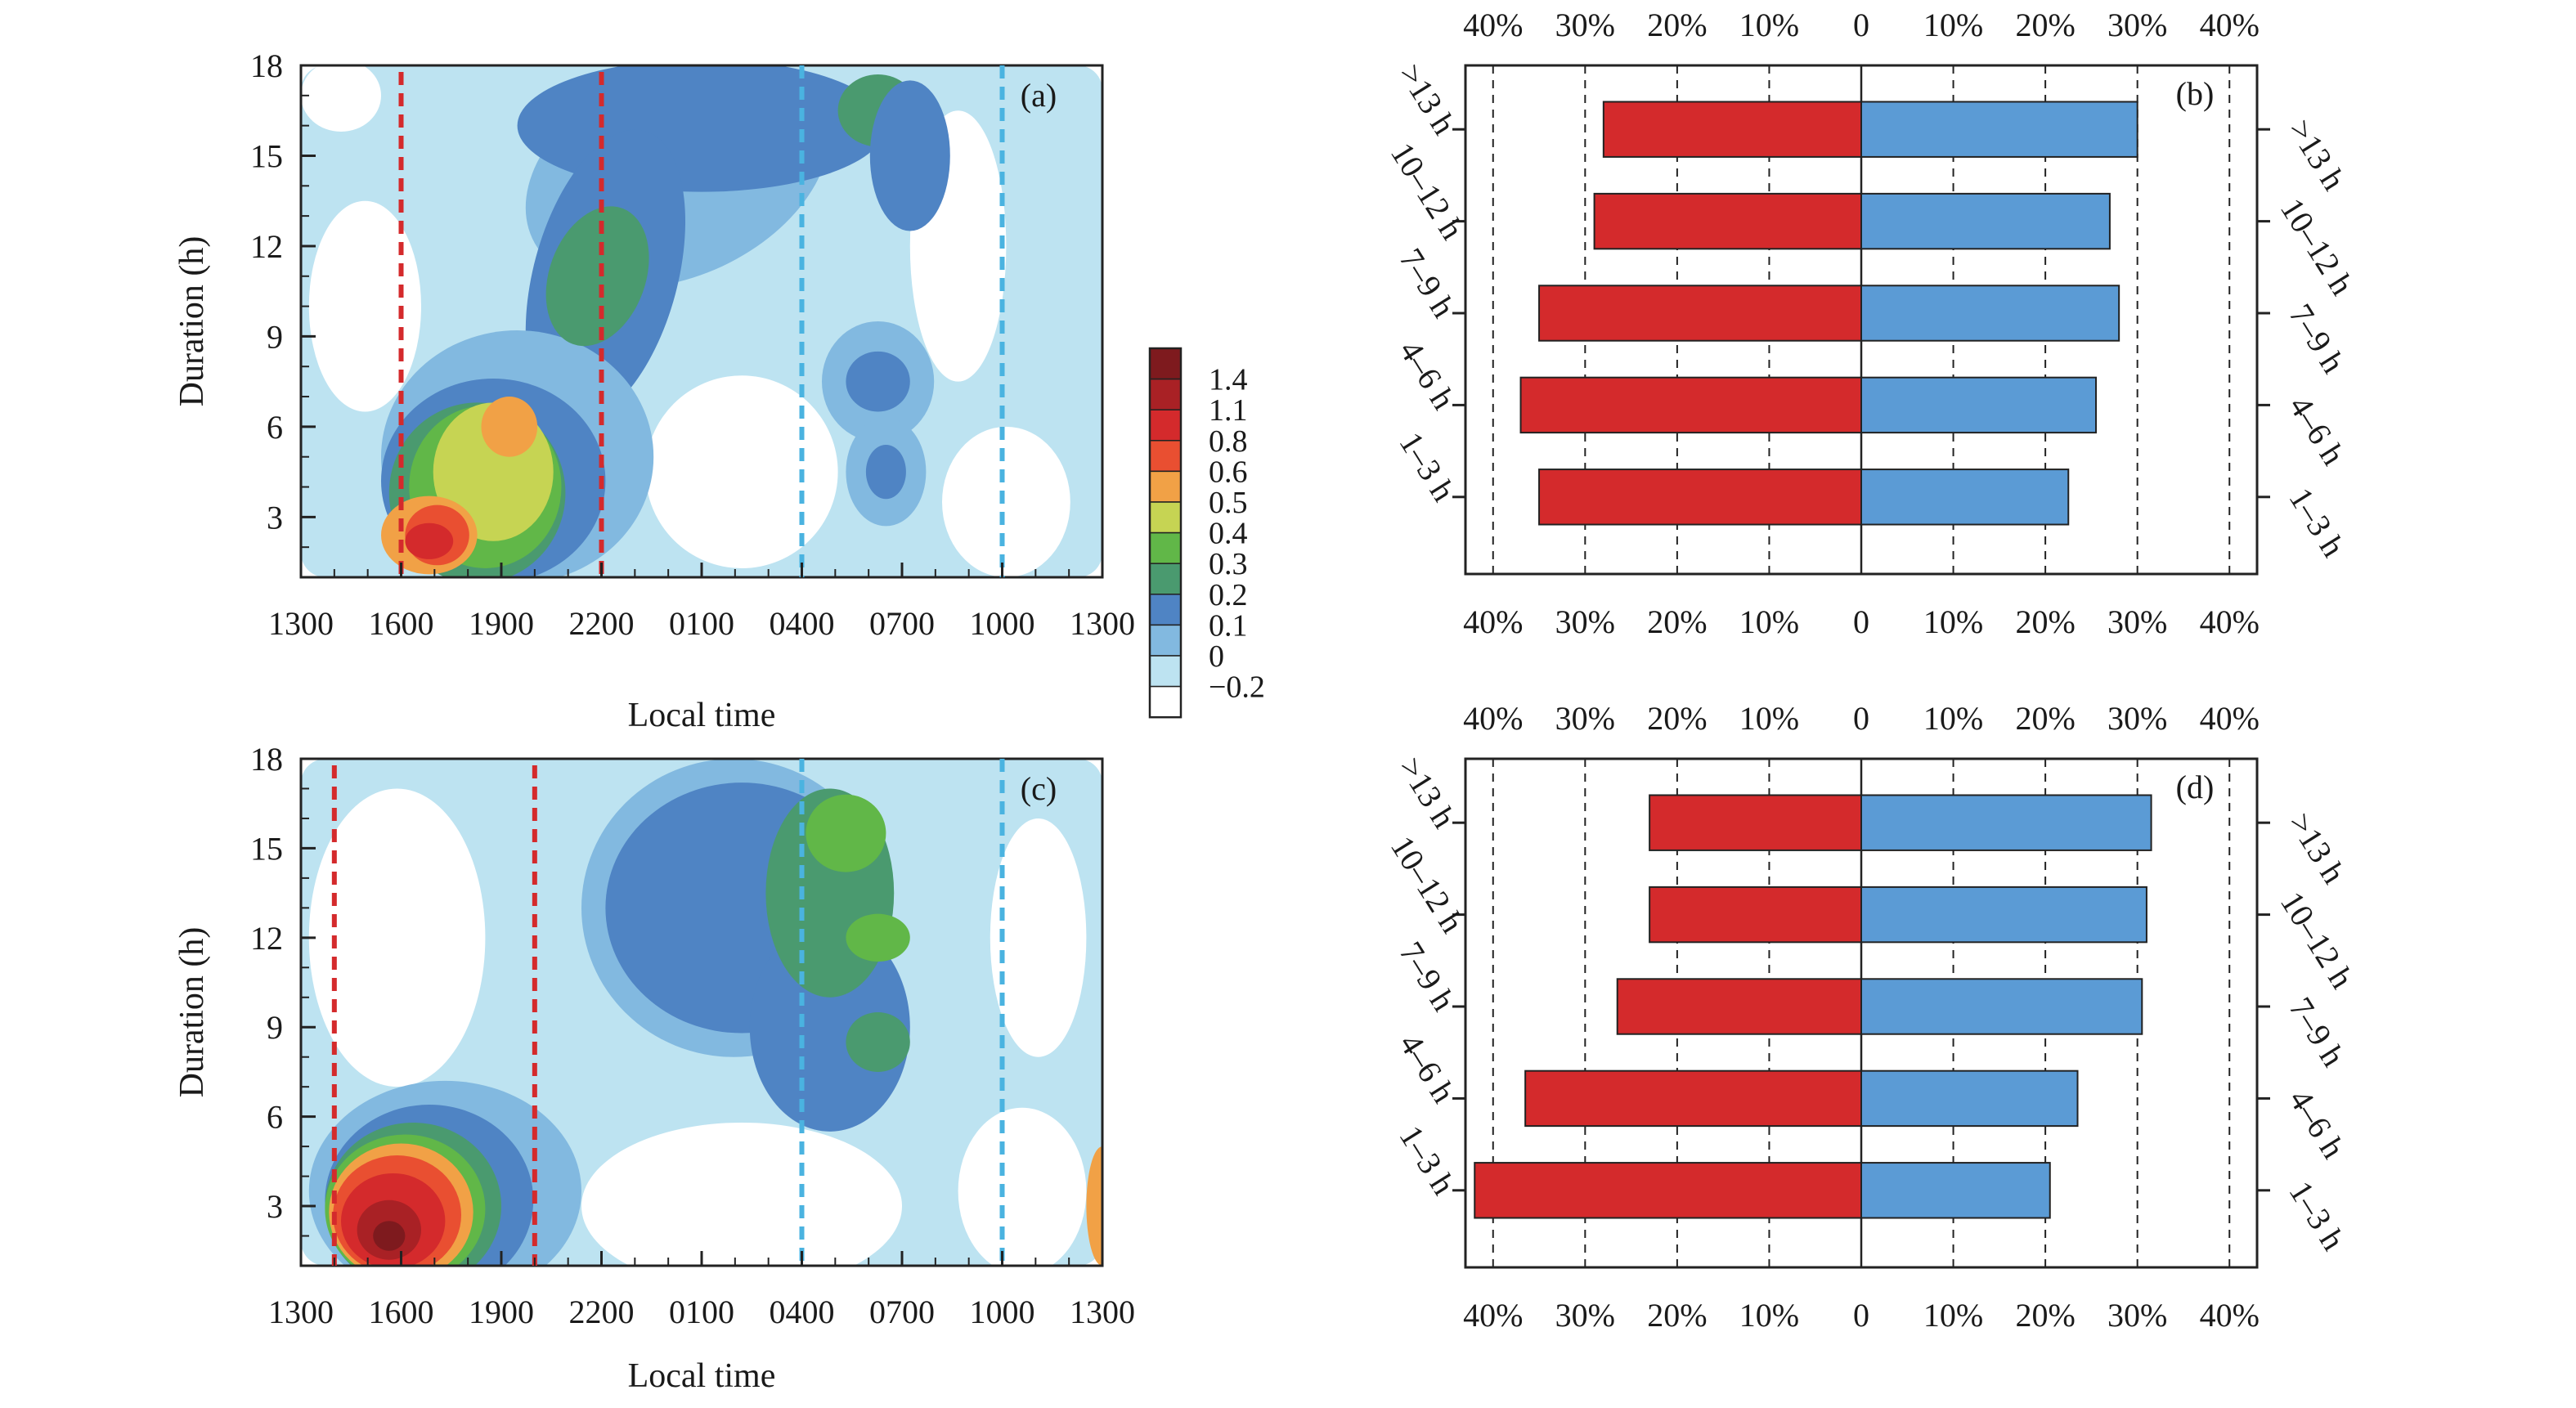  Describe the element at coordinates (2317, 1216) in the screenshot. I see `category-label-right: 1–3 h` at that location.